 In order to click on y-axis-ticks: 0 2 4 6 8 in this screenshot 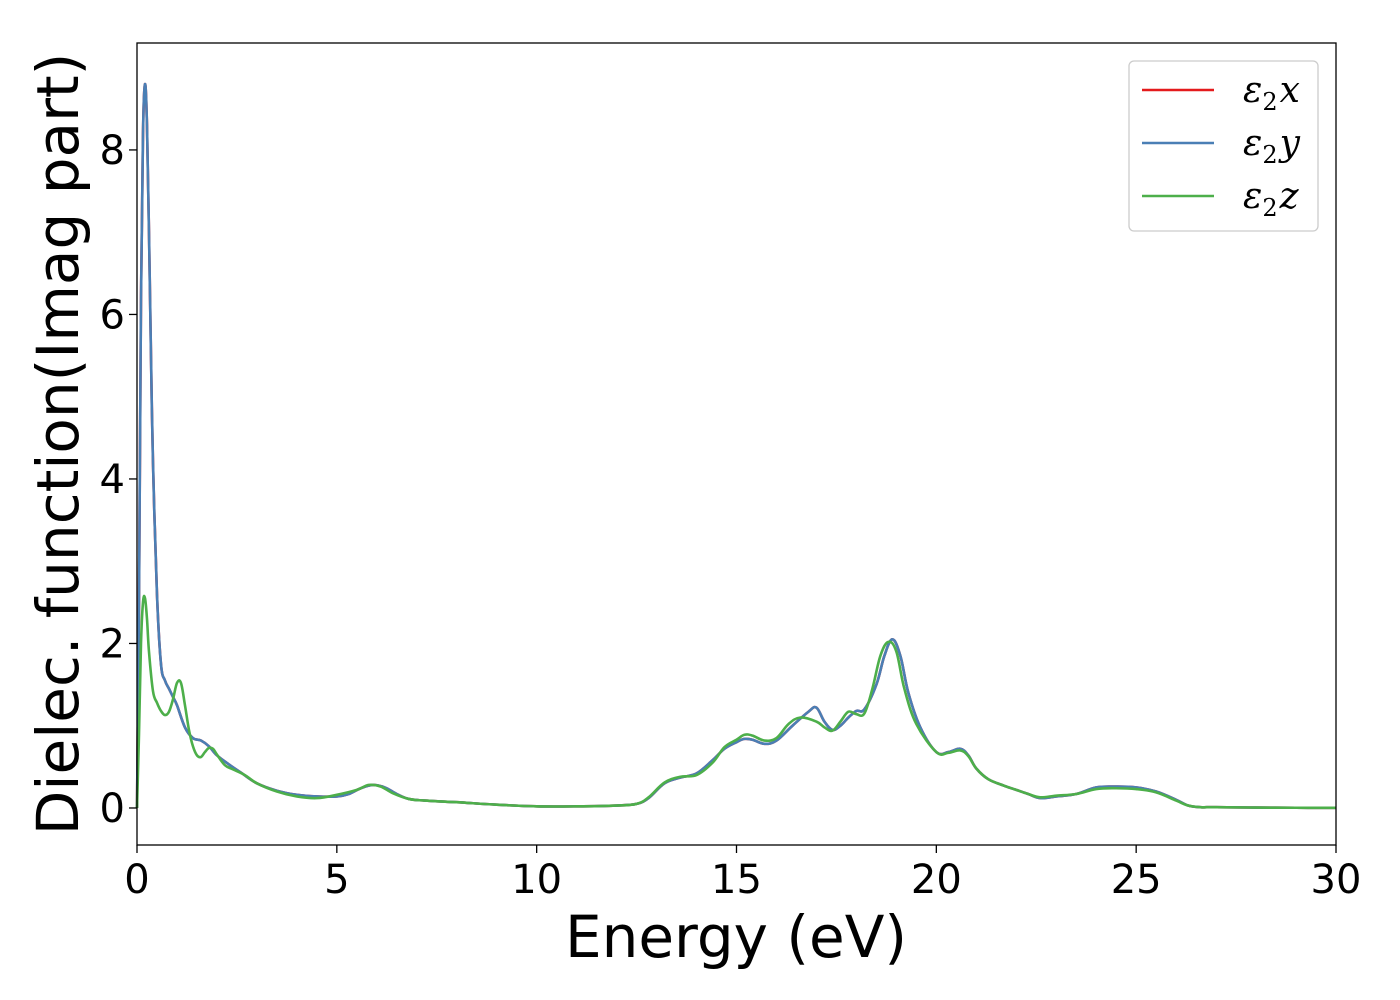, I will do `click(118, 480)`.